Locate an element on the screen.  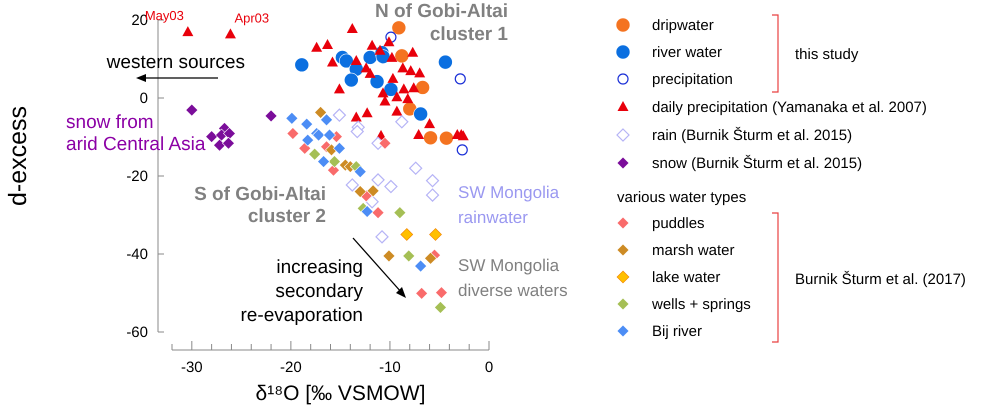
legend-label: rain (Burnik Šturm et al. 2015) is located at coordinates (752, 135).